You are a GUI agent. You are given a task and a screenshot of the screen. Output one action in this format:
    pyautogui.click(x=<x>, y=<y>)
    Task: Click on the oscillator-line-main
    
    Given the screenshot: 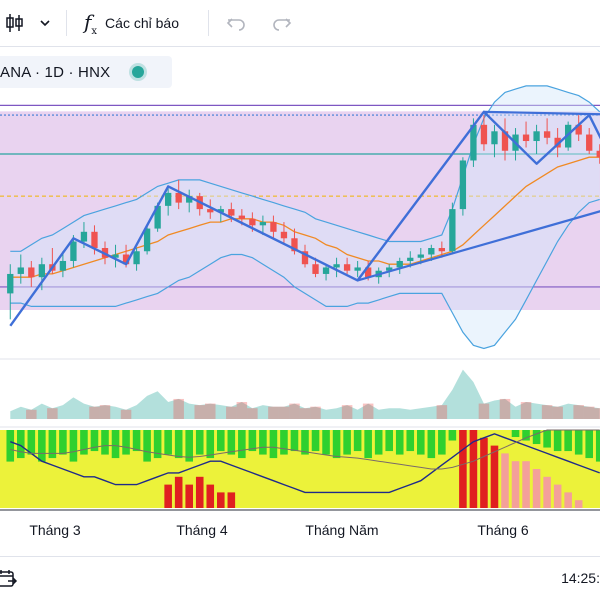 What is the action you would take?
    pyautogui.click(x=305, y=463)
    